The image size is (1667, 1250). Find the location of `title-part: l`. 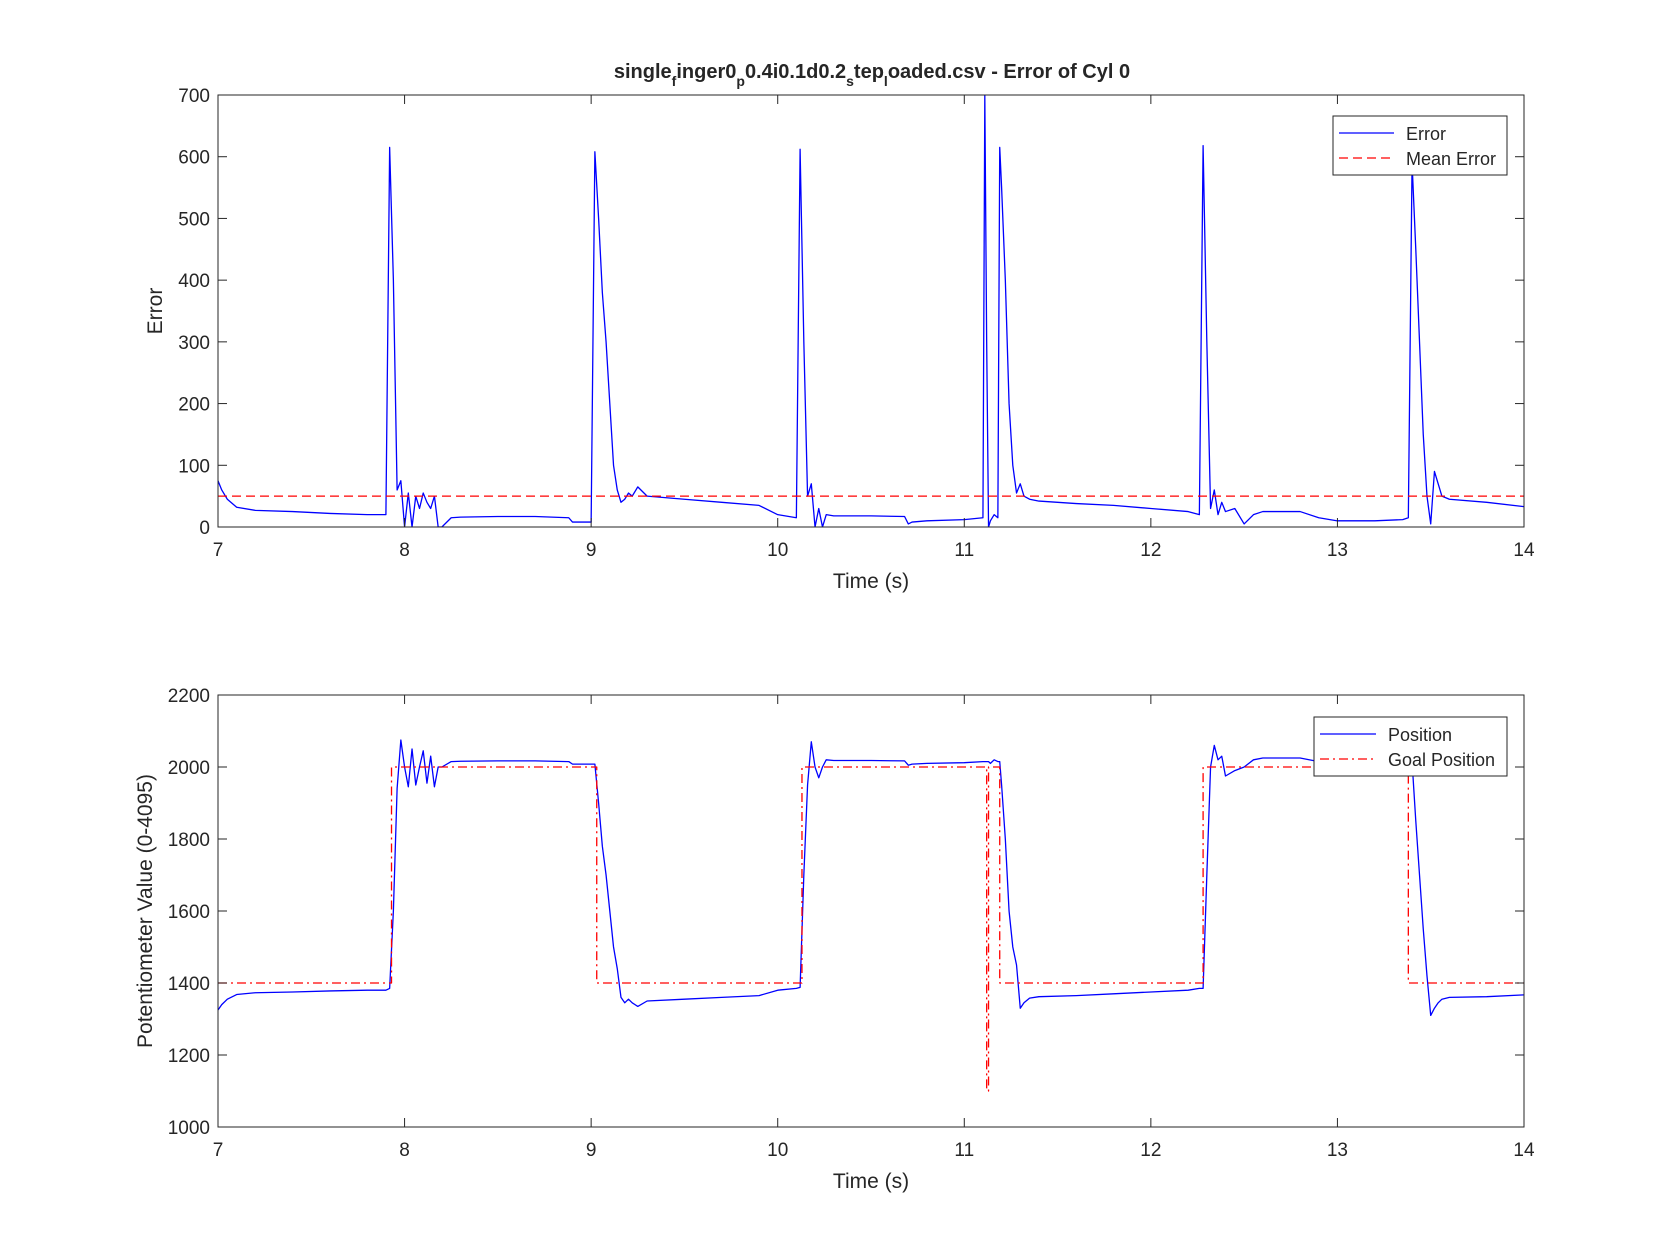

title-part: l is located at coordinates (886, 81).